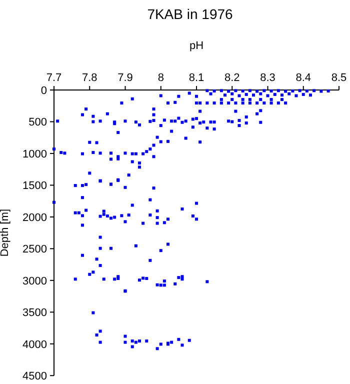 The width and height of the screenshot is (350, 384). I want to click on y-axis-title: Depth [m], so click(5, 232).